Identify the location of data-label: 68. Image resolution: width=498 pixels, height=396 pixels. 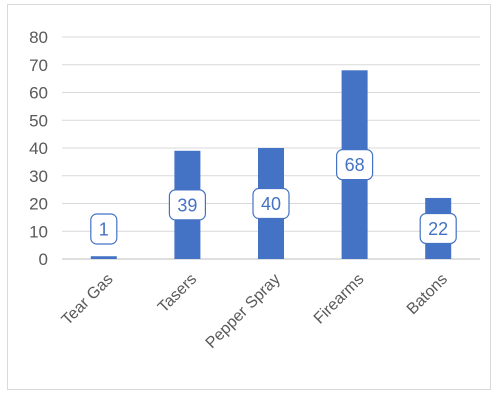
(355, 165).